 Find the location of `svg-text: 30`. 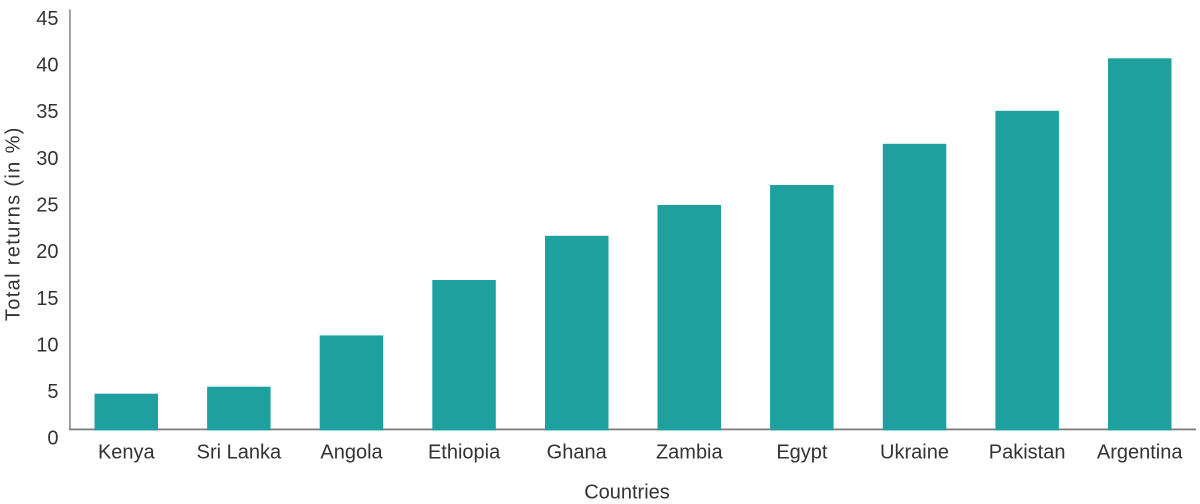

svg-text: 30 is located at coordinates (47, 159).